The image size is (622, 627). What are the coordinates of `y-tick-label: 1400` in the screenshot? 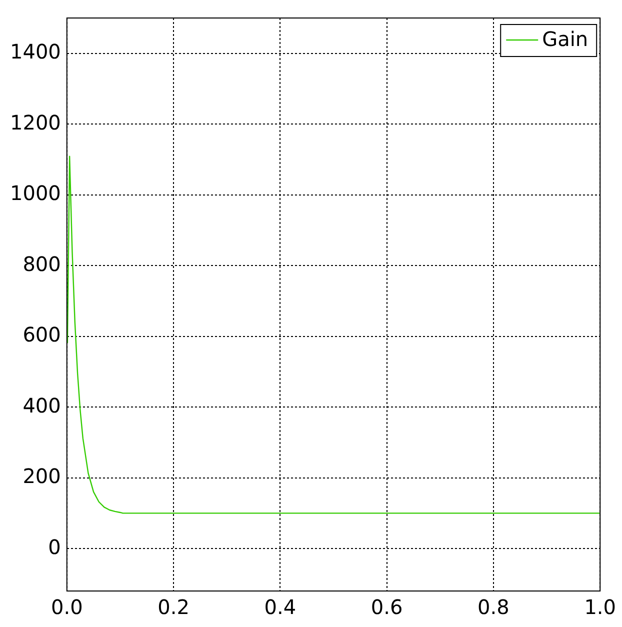 It's located at (35, 52).